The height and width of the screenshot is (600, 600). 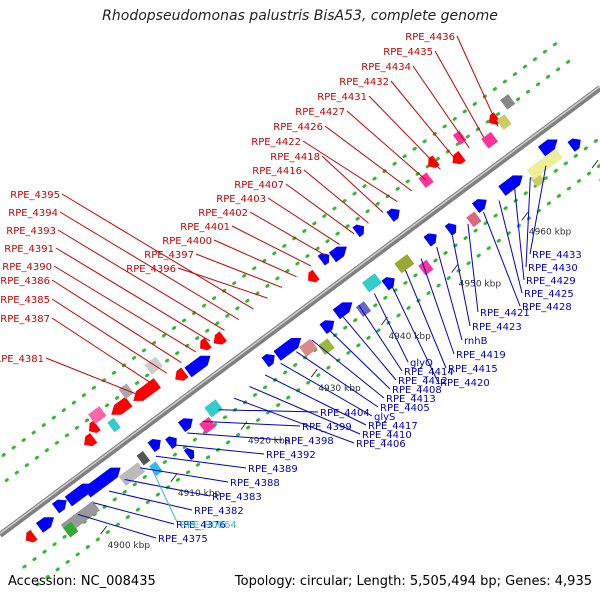 I want to click on forward-gene-label-14: RPE_4408, so click(x=417, y=390).